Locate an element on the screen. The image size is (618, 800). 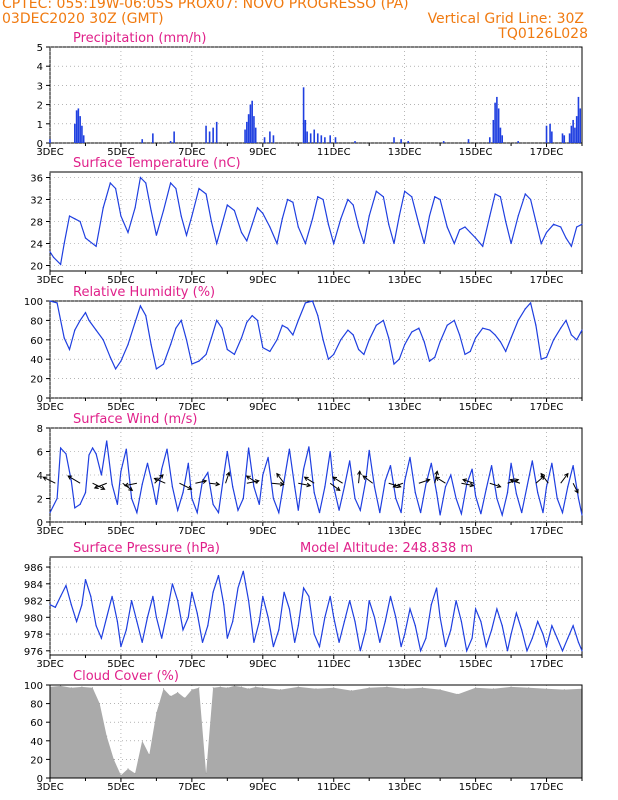
x-tick-label: 3DEC is located at coordinates (49, 664).